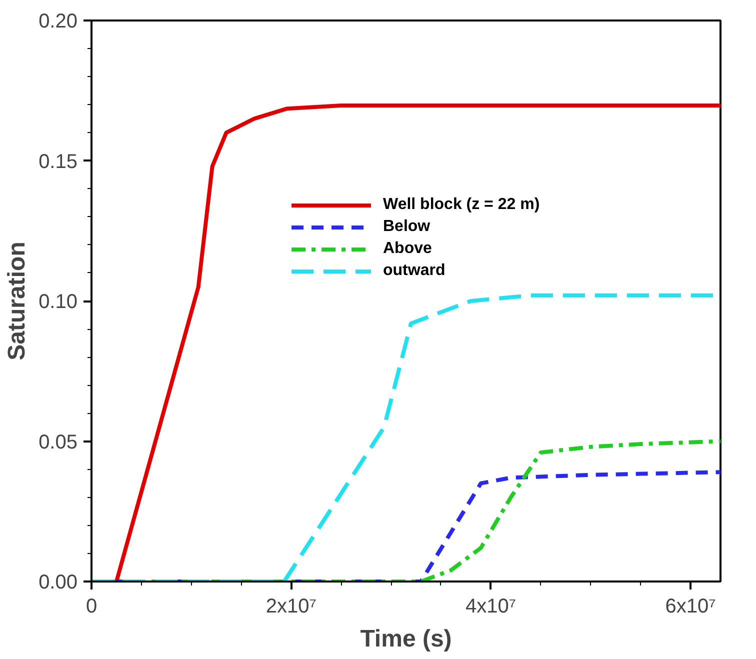  Describe the element at coordinates (58, 161) in the screenshot. I see `y-tick-label: 0.15` at that location.